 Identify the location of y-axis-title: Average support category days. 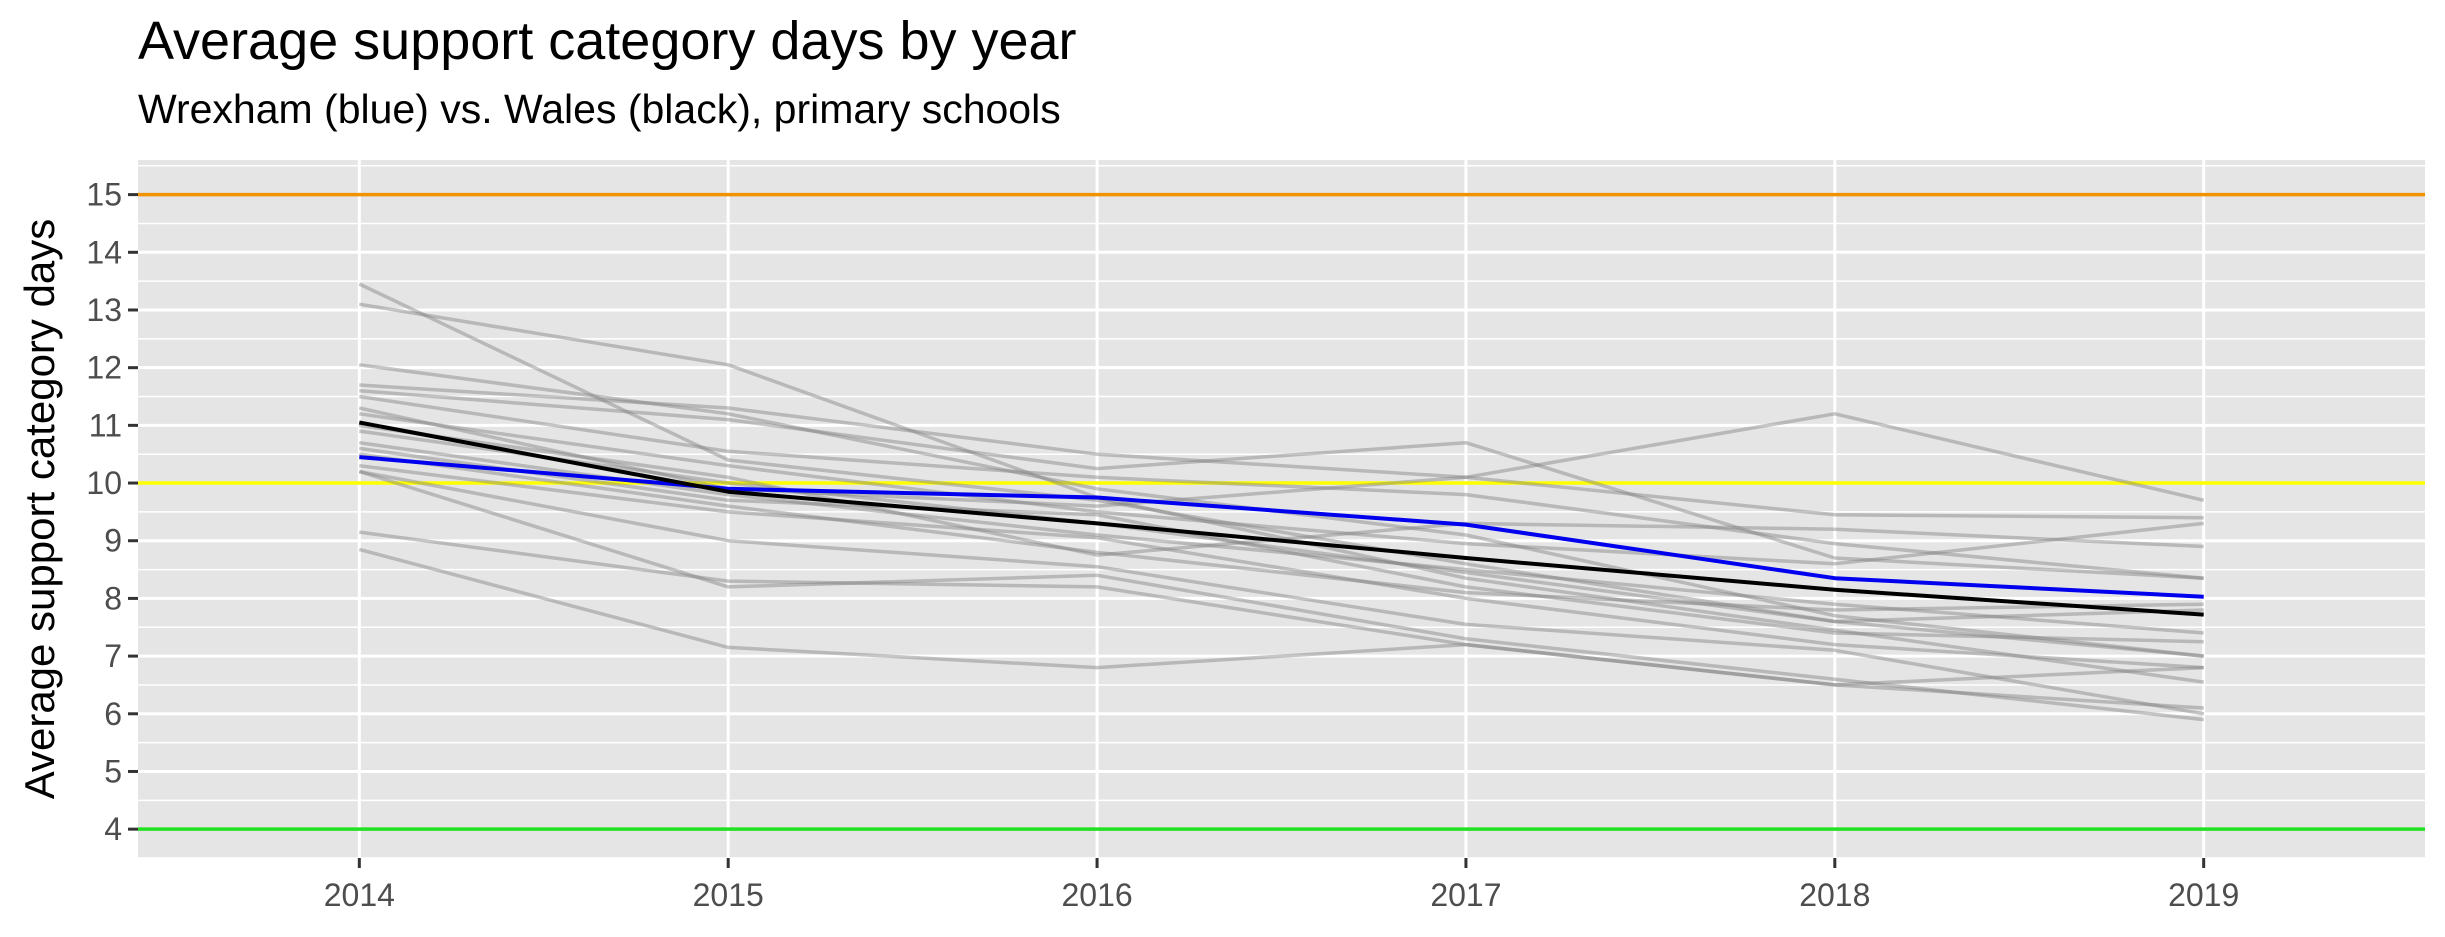
(39, 509).